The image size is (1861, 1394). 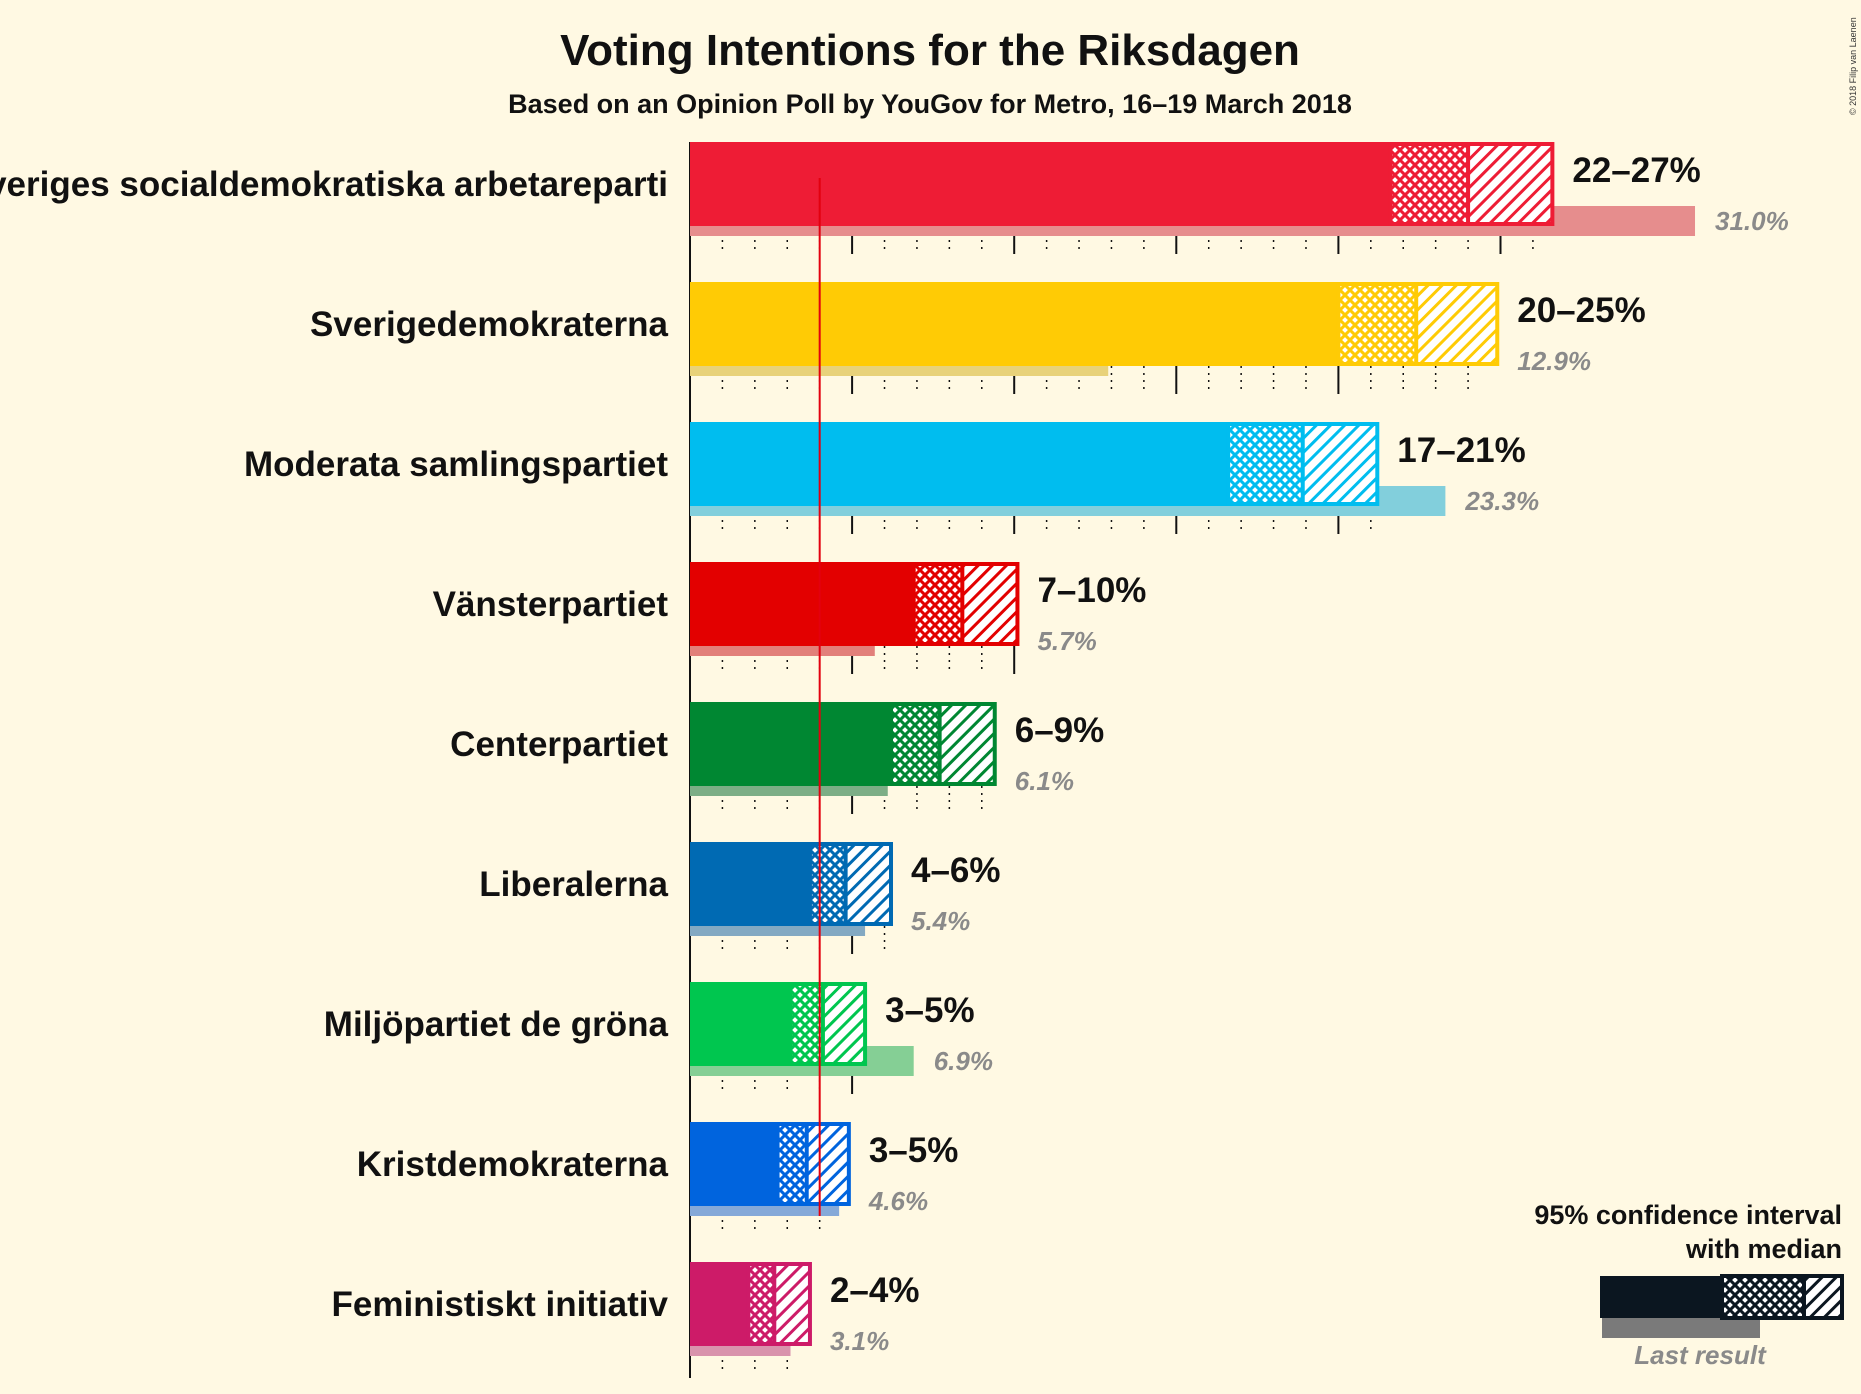 I want to click on party-label: Kristdemokraterna, so click(x=513, y=1164).